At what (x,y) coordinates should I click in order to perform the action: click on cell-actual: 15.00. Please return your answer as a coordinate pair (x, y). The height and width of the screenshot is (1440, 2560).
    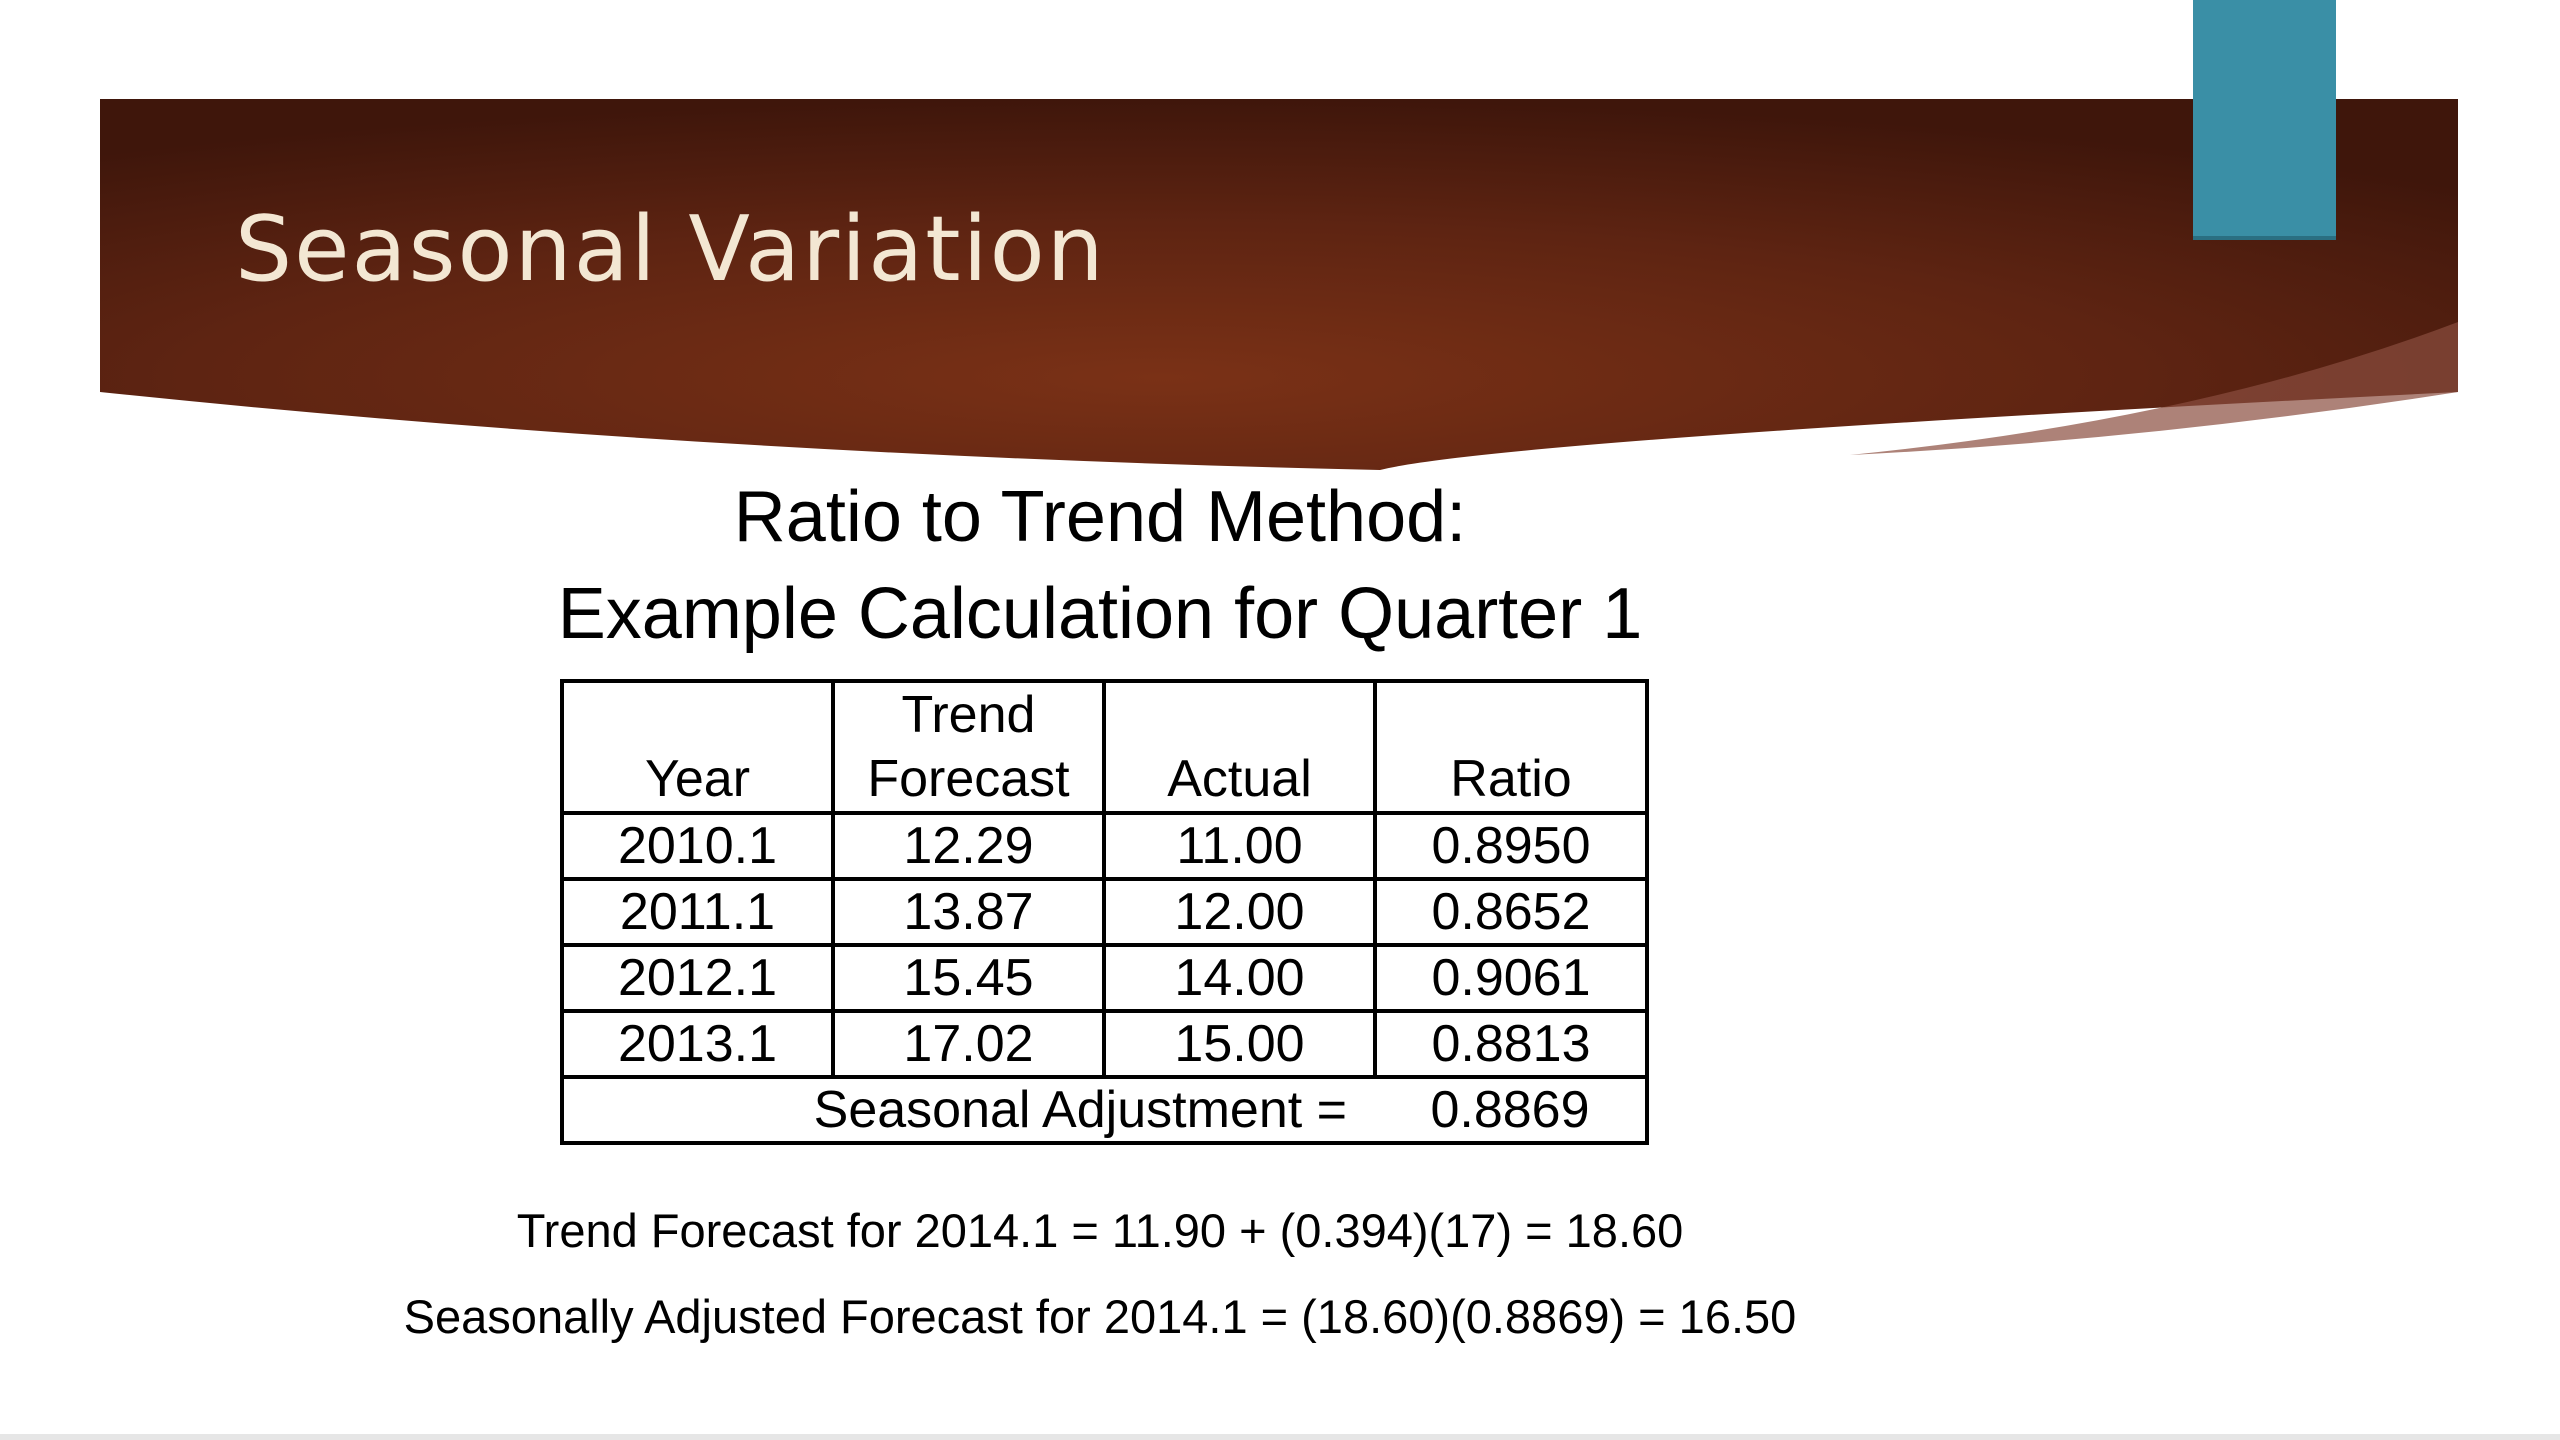
    Looking at the image, I should click on (1239, 1044).